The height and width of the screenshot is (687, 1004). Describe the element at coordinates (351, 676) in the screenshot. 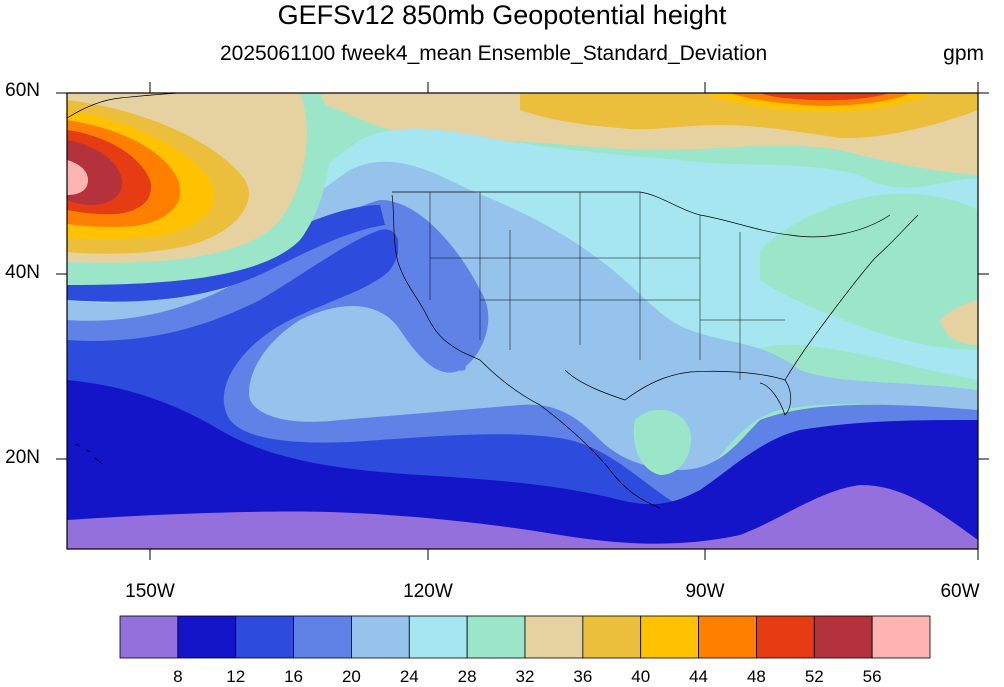

I see `colorbar-tick-label: 20` at that location.